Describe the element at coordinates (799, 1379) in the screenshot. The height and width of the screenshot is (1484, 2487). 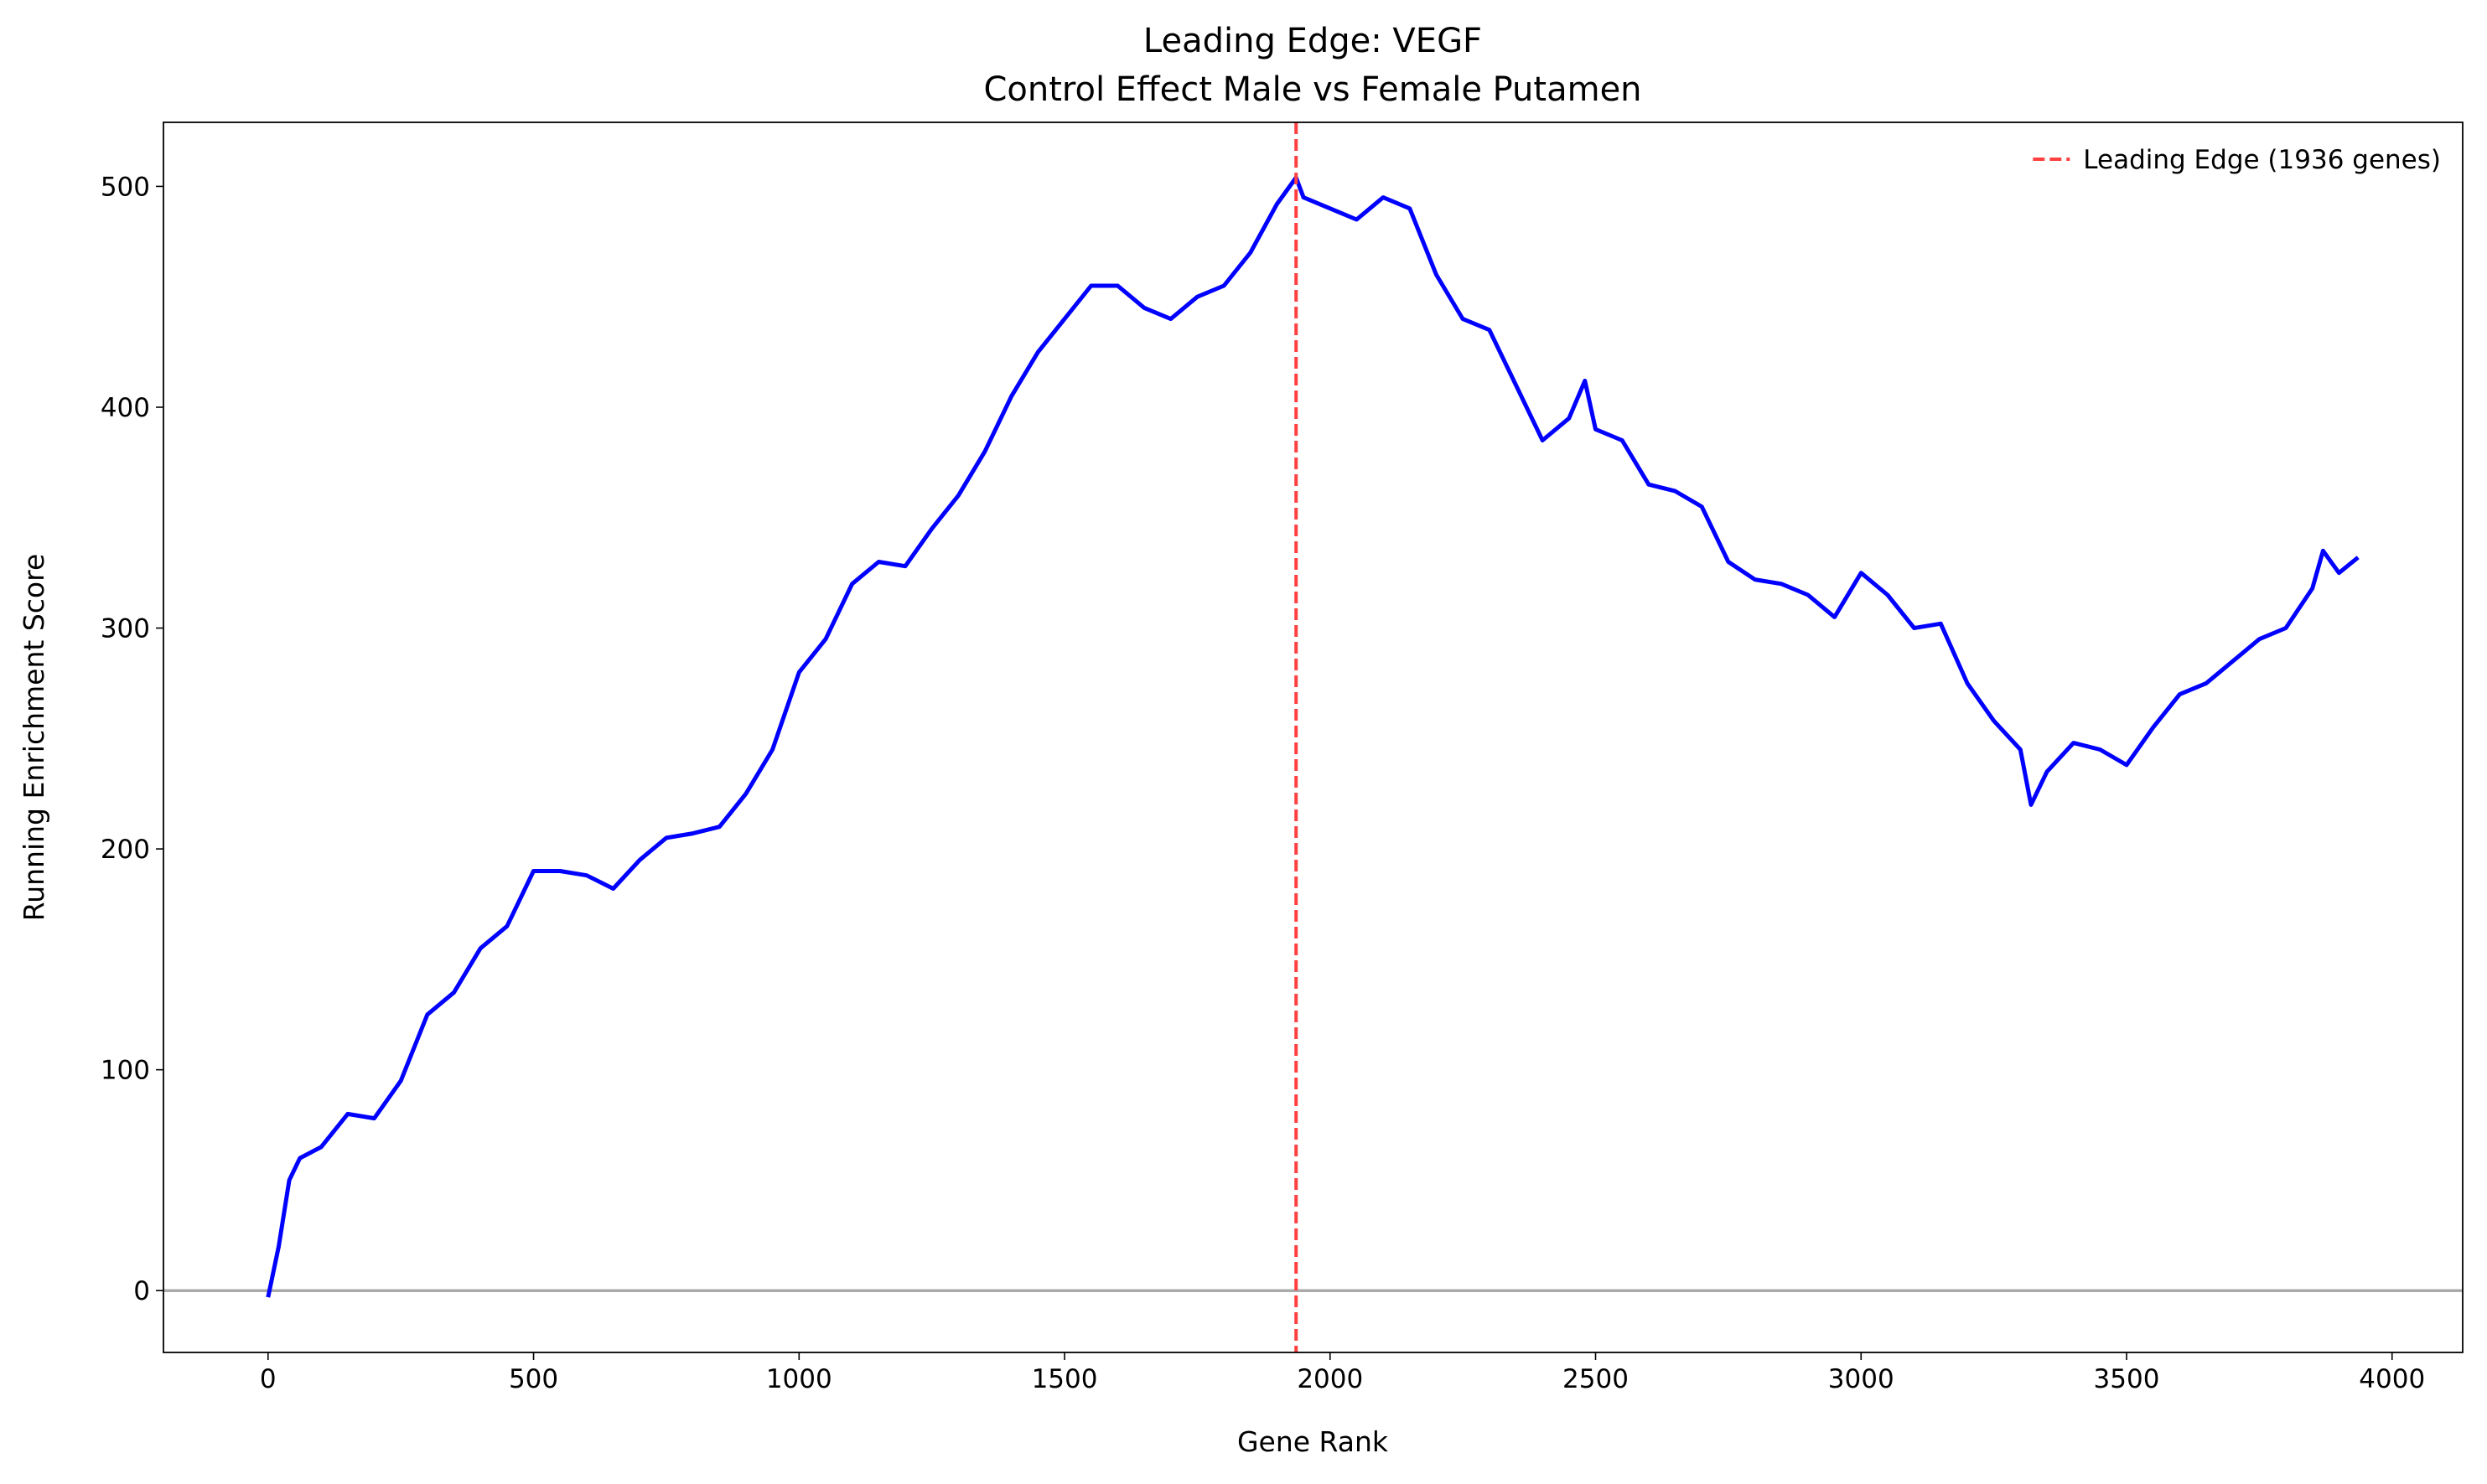
I see `x-tick-label: 1000` at that location.